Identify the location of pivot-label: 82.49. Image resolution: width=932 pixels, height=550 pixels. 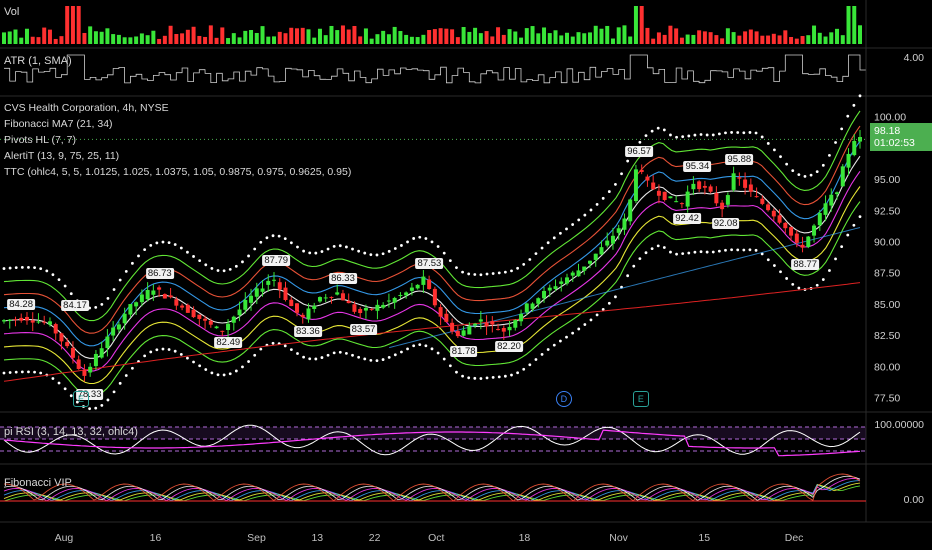
(228, 343).